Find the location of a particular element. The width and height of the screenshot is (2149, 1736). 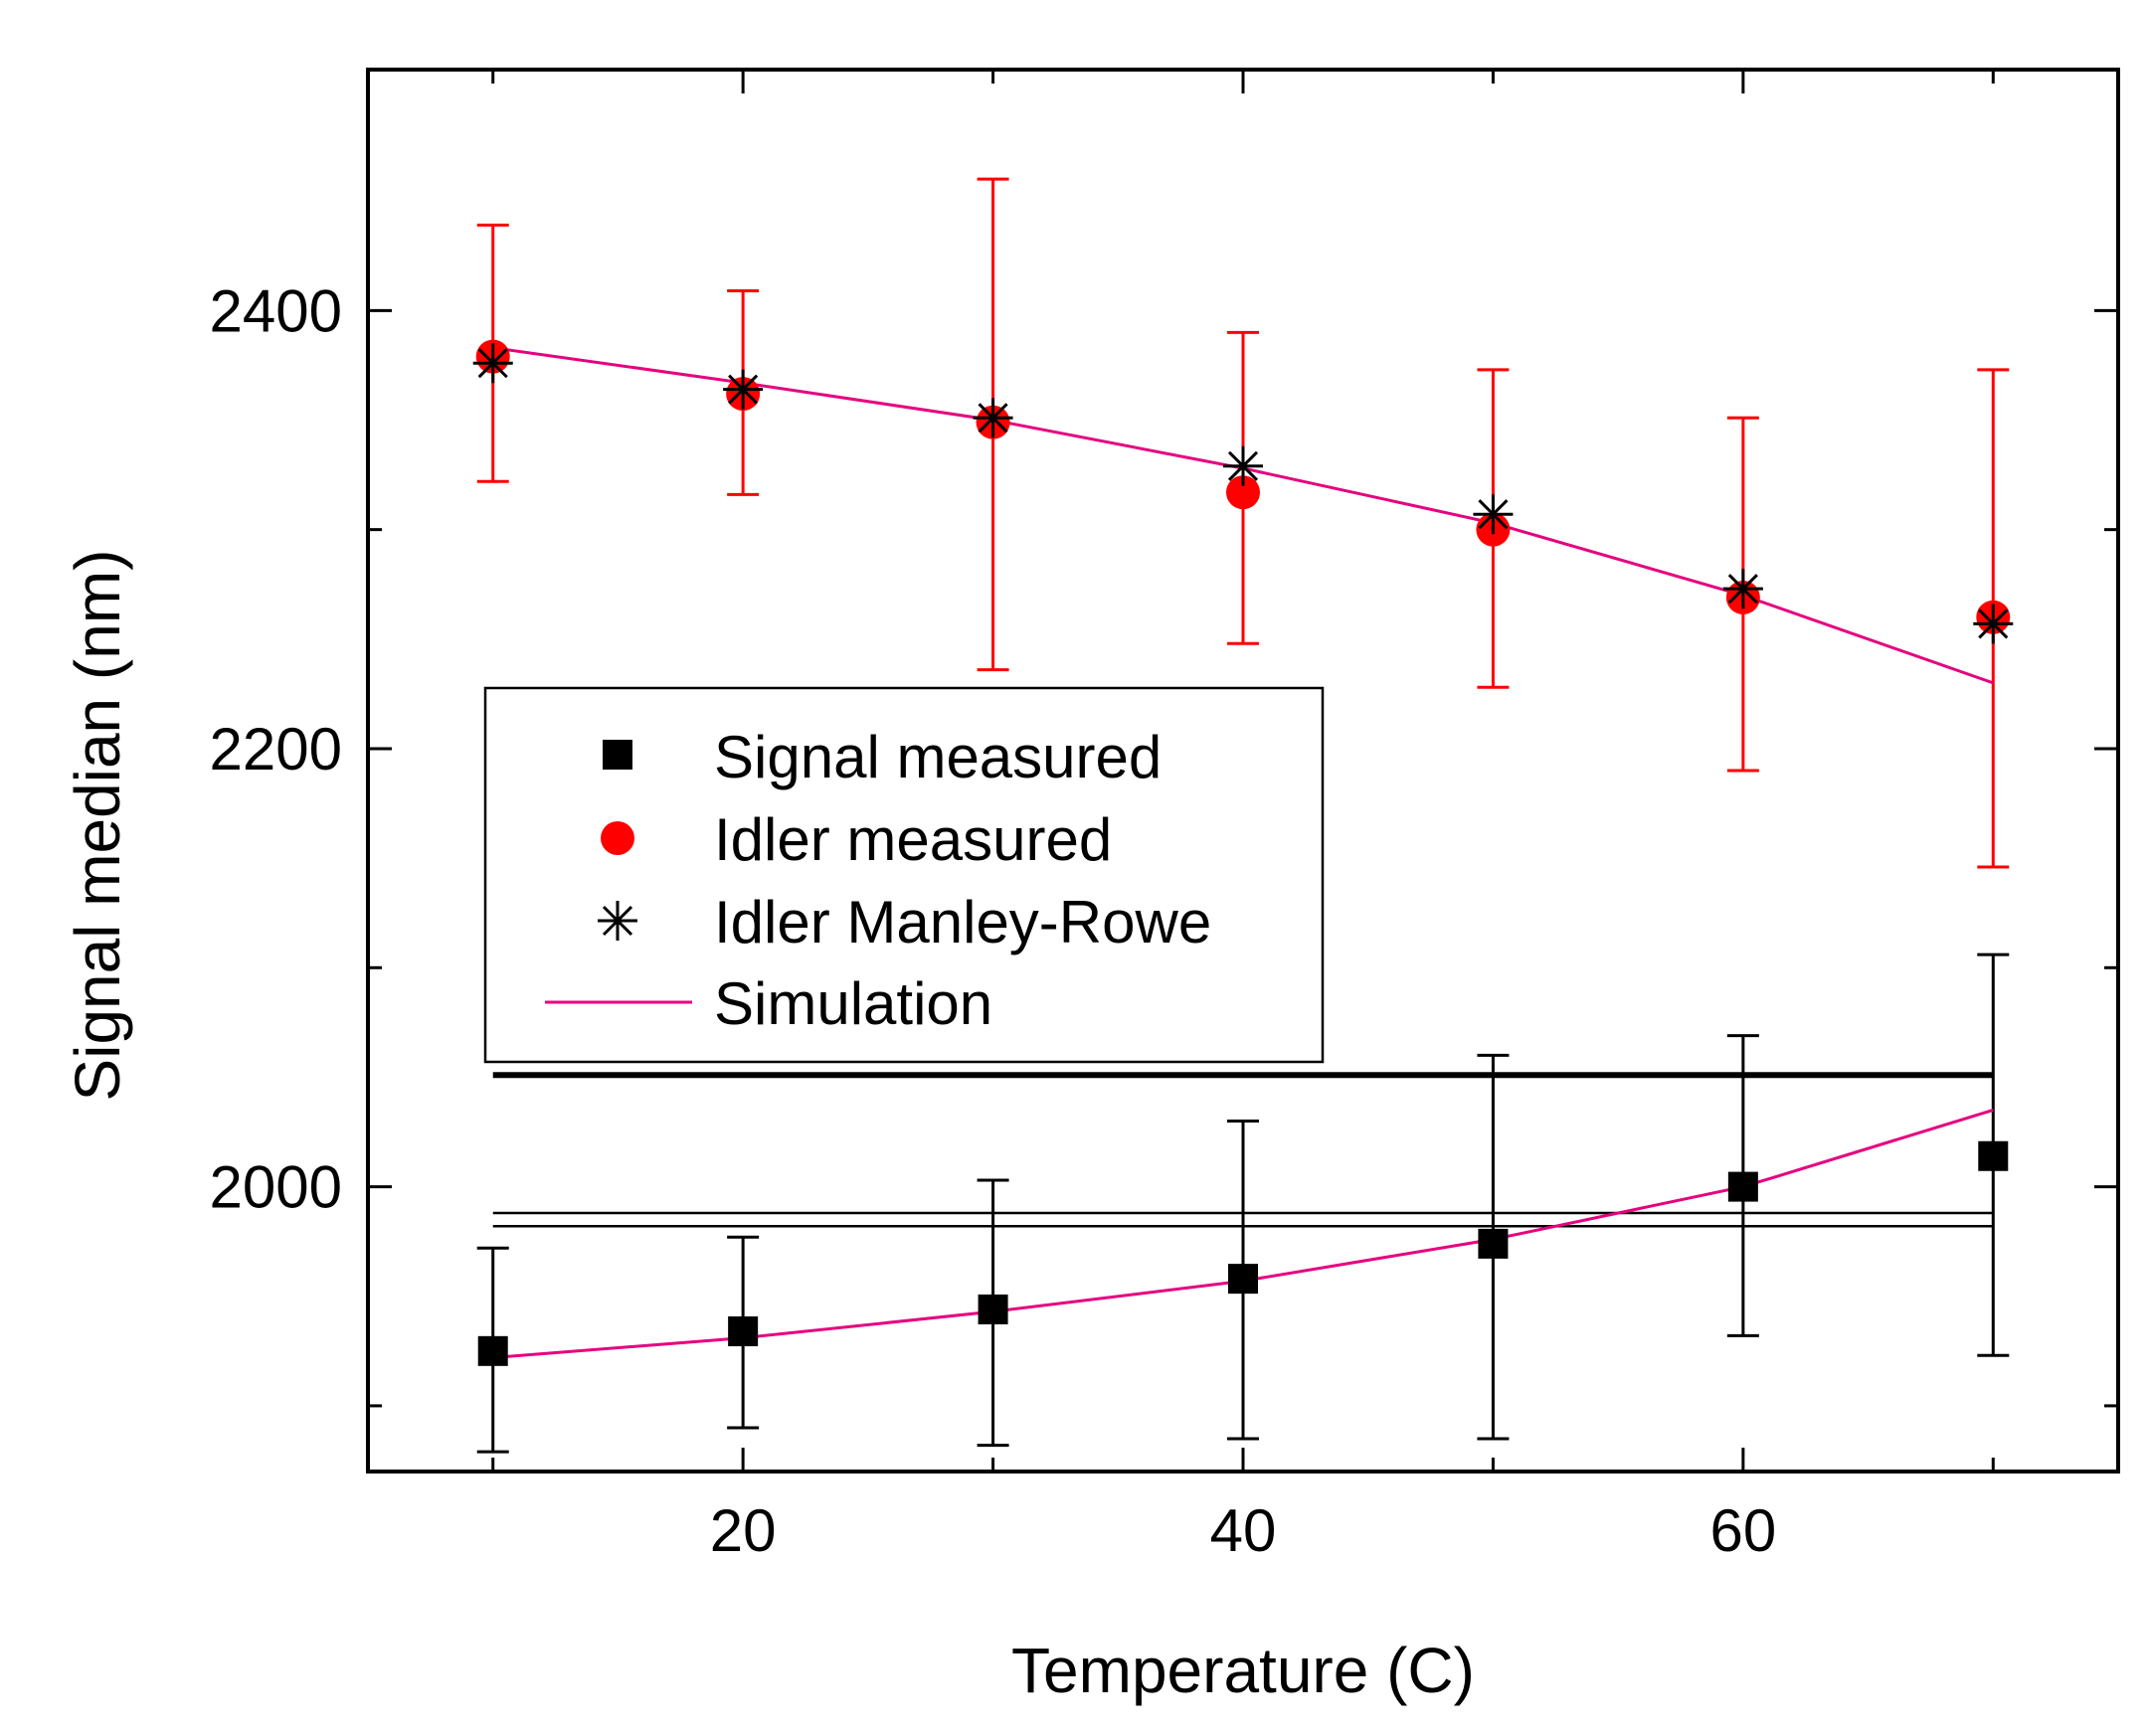

y-tick-label: 2200 is located at coordinates (276, 749).